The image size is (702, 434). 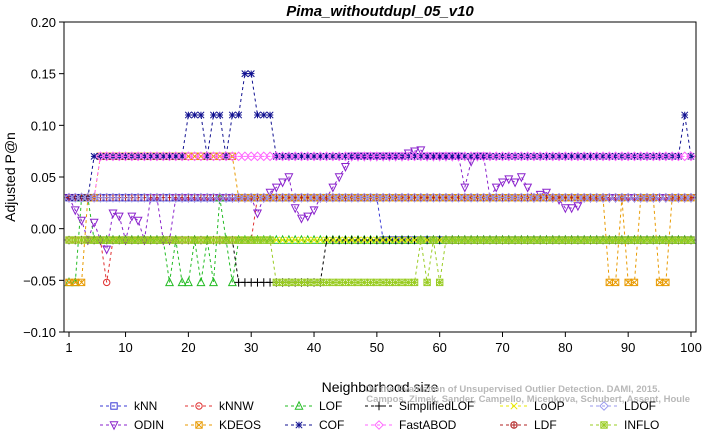 What do you see at coordinates (219, 406) in the screenshot?
I see `legend-item-knnw: kNNW` at bounding box center [219, 406].